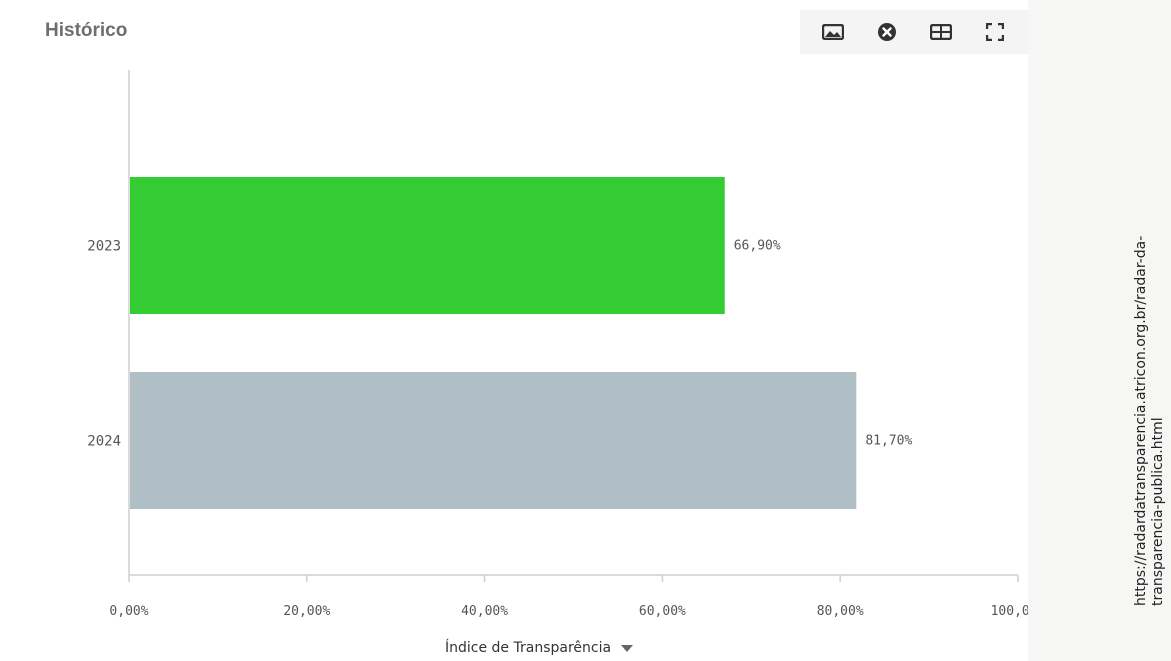 Image resolution: width=1171 pixels, height=661 pixels. What do you see at coordinates (627, 648) in the screenshot?
I see `dropdown-caret-icon` at bounding box center [627, 648].